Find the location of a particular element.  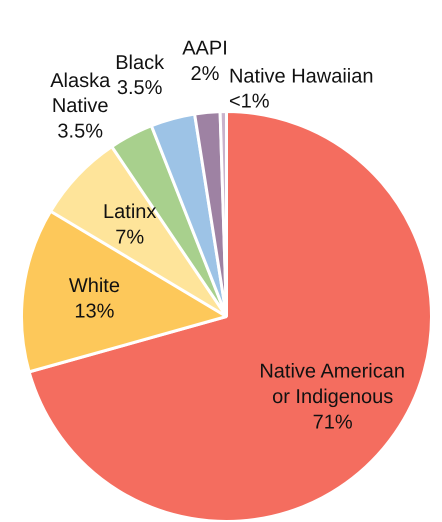

slice-label: Alaska Native is located at coordinates (81, 94).